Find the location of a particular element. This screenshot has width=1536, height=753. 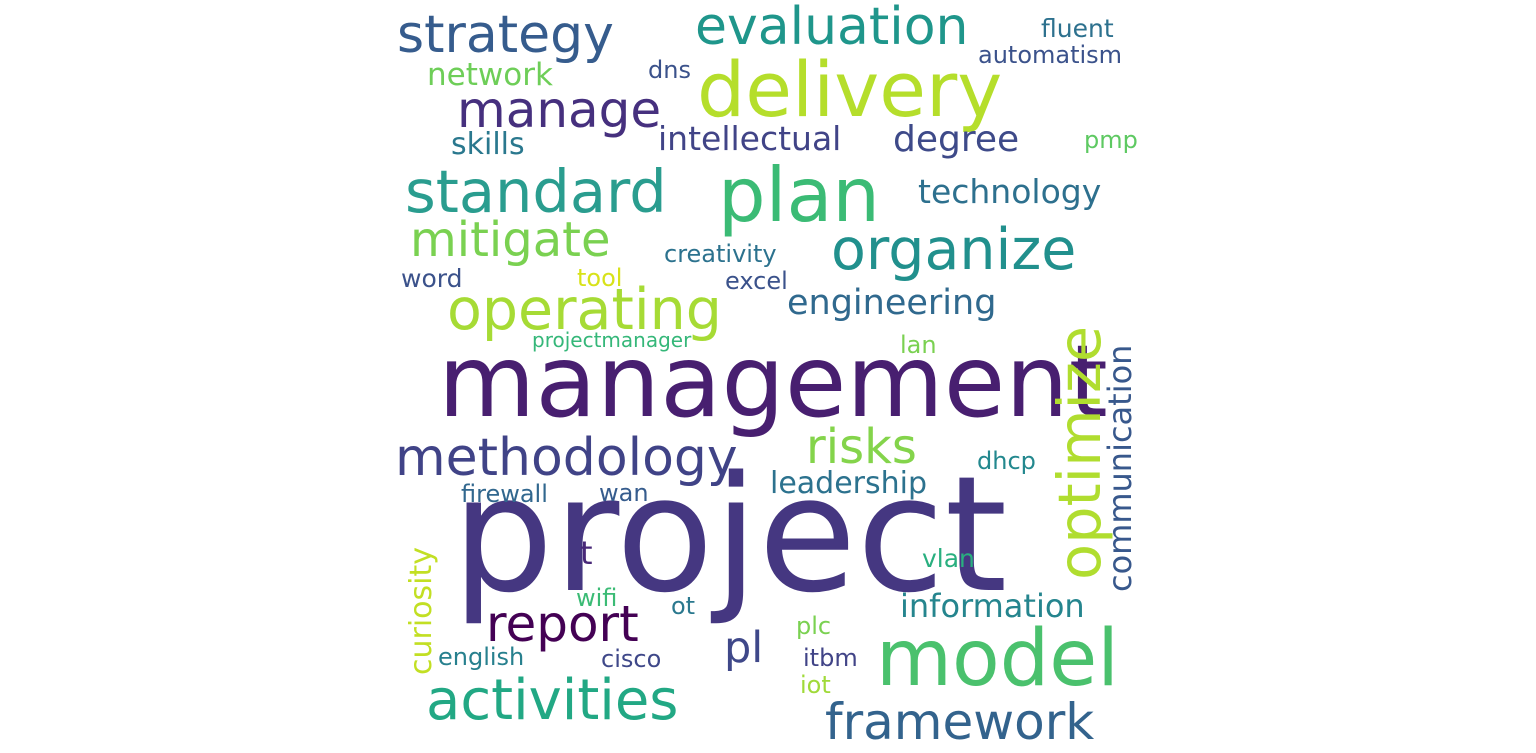

cloud-word-degree: degree is located at coordinates (956, 139).